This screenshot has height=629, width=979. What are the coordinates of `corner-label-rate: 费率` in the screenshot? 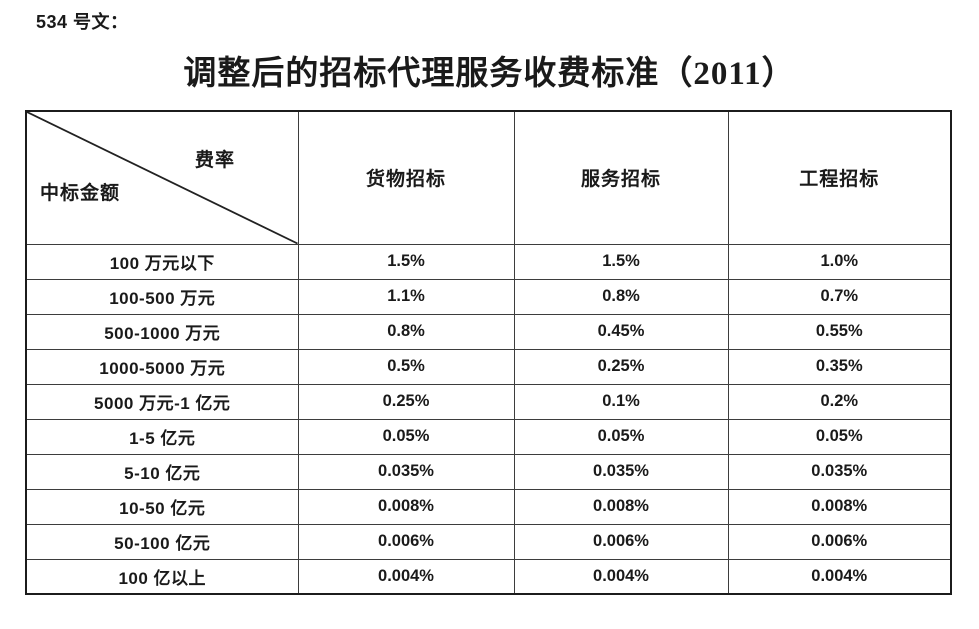 It's located at (215, 160).